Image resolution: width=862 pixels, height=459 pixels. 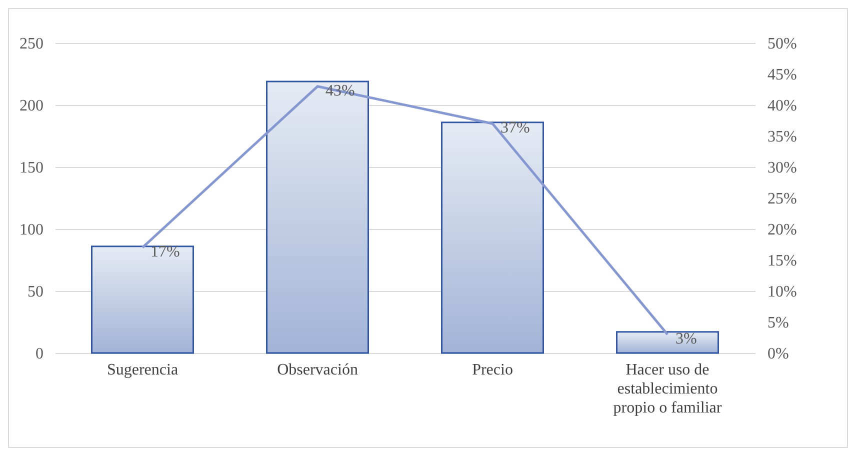 What do you see at coordinates (142, 370) in the screenshot?
I see `x-tick-label: Sugerencia` at bounding box center [142, 370].